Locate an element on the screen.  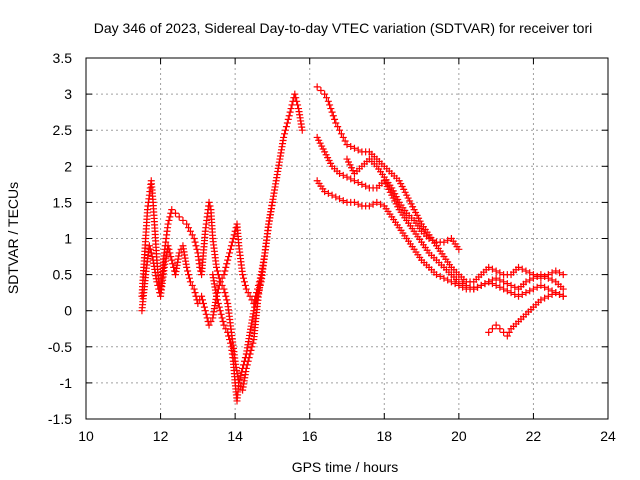
y-tick-label: 1.5 is located at coordinates (63, 202).